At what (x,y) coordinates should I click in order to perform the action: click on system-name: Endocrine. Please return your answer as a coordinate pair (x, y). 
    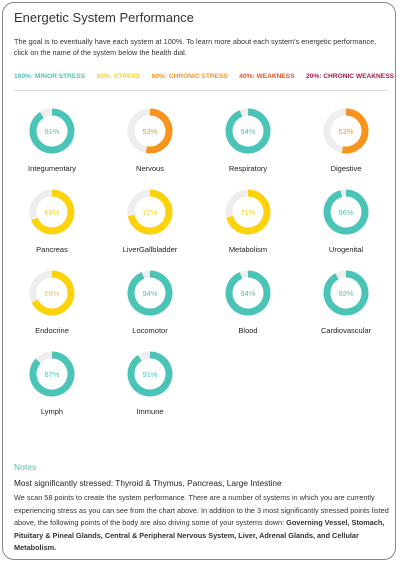
    Looking at the image, I should click on (52, 330).